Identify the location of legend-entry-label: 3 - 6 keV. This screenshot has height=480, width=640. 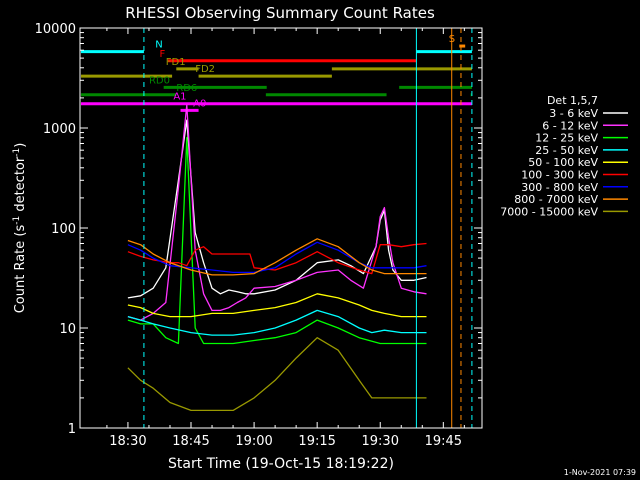
(573, 113).